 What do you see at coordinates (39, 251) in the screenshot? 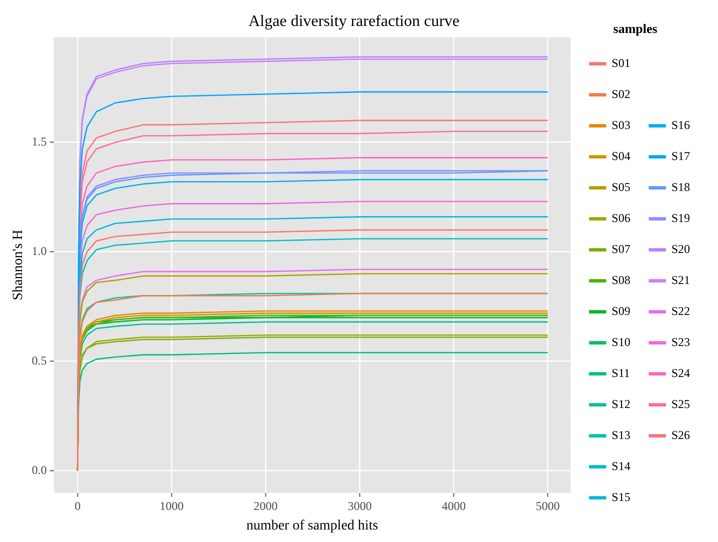
I see `y-tick-label: 1.0` at bounding box center [39, 251].